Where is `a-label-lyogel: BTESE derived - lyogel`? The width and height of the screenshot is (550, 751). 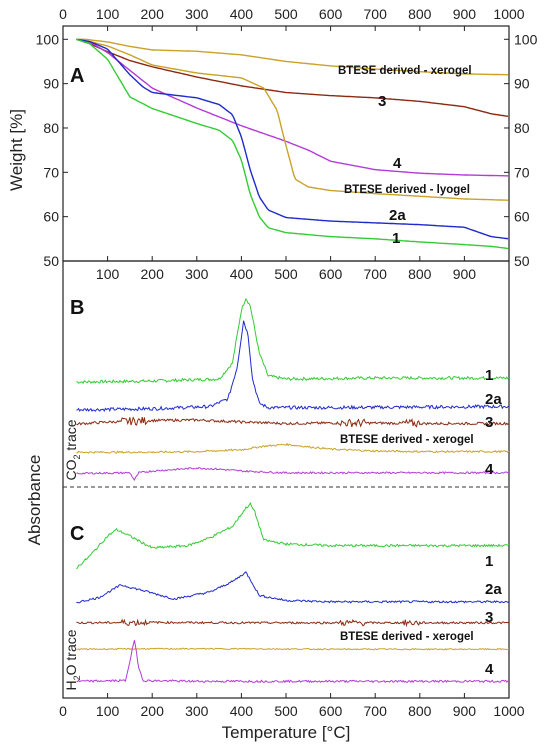
a-label-lyogel: BTESE derived - lyogel is located at coordinates (407, 190).